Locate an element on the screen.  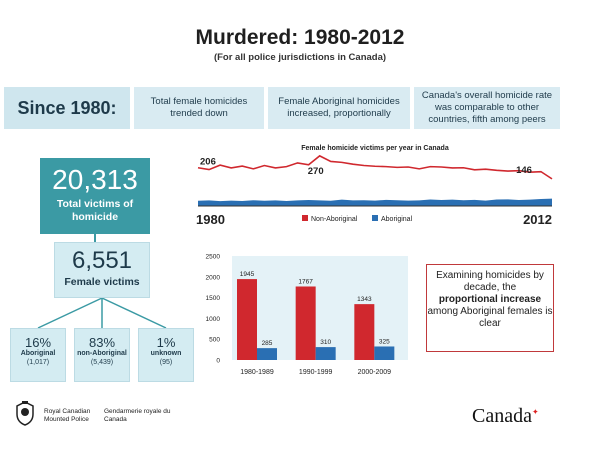
aboriginal-label: Aboriginal is located at coordinates (38, 353).